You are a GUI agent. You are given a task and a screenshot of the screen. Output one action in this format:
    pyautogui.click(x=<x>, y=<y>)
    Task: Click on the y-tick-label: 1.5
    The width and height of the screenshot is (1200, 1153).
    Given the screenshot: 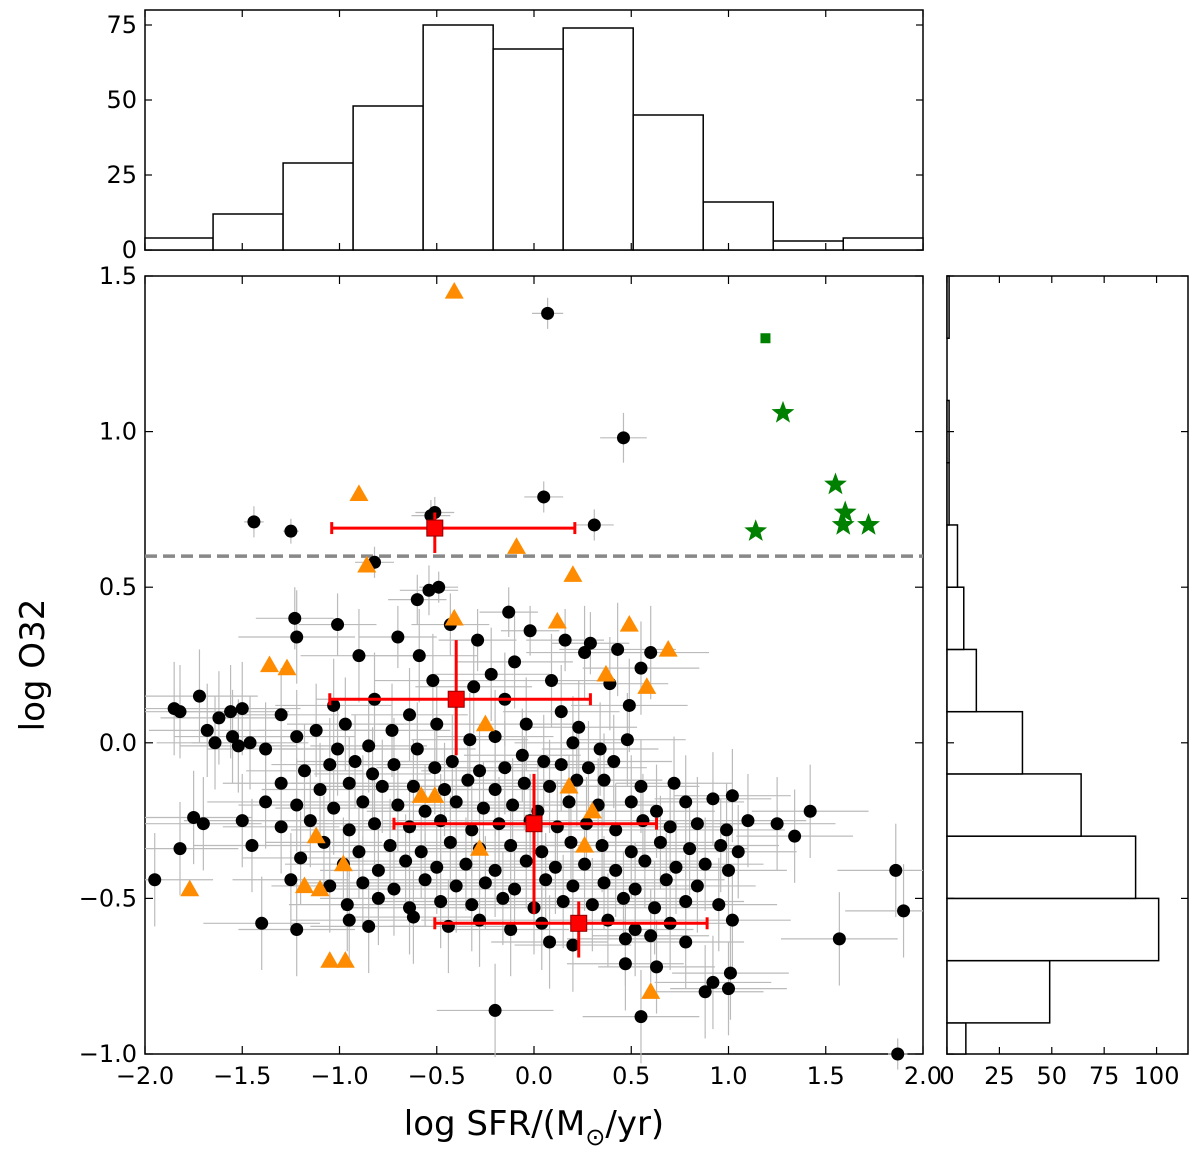 What is the action you would take?
    pyautogui.click(x=118, y=276)
    